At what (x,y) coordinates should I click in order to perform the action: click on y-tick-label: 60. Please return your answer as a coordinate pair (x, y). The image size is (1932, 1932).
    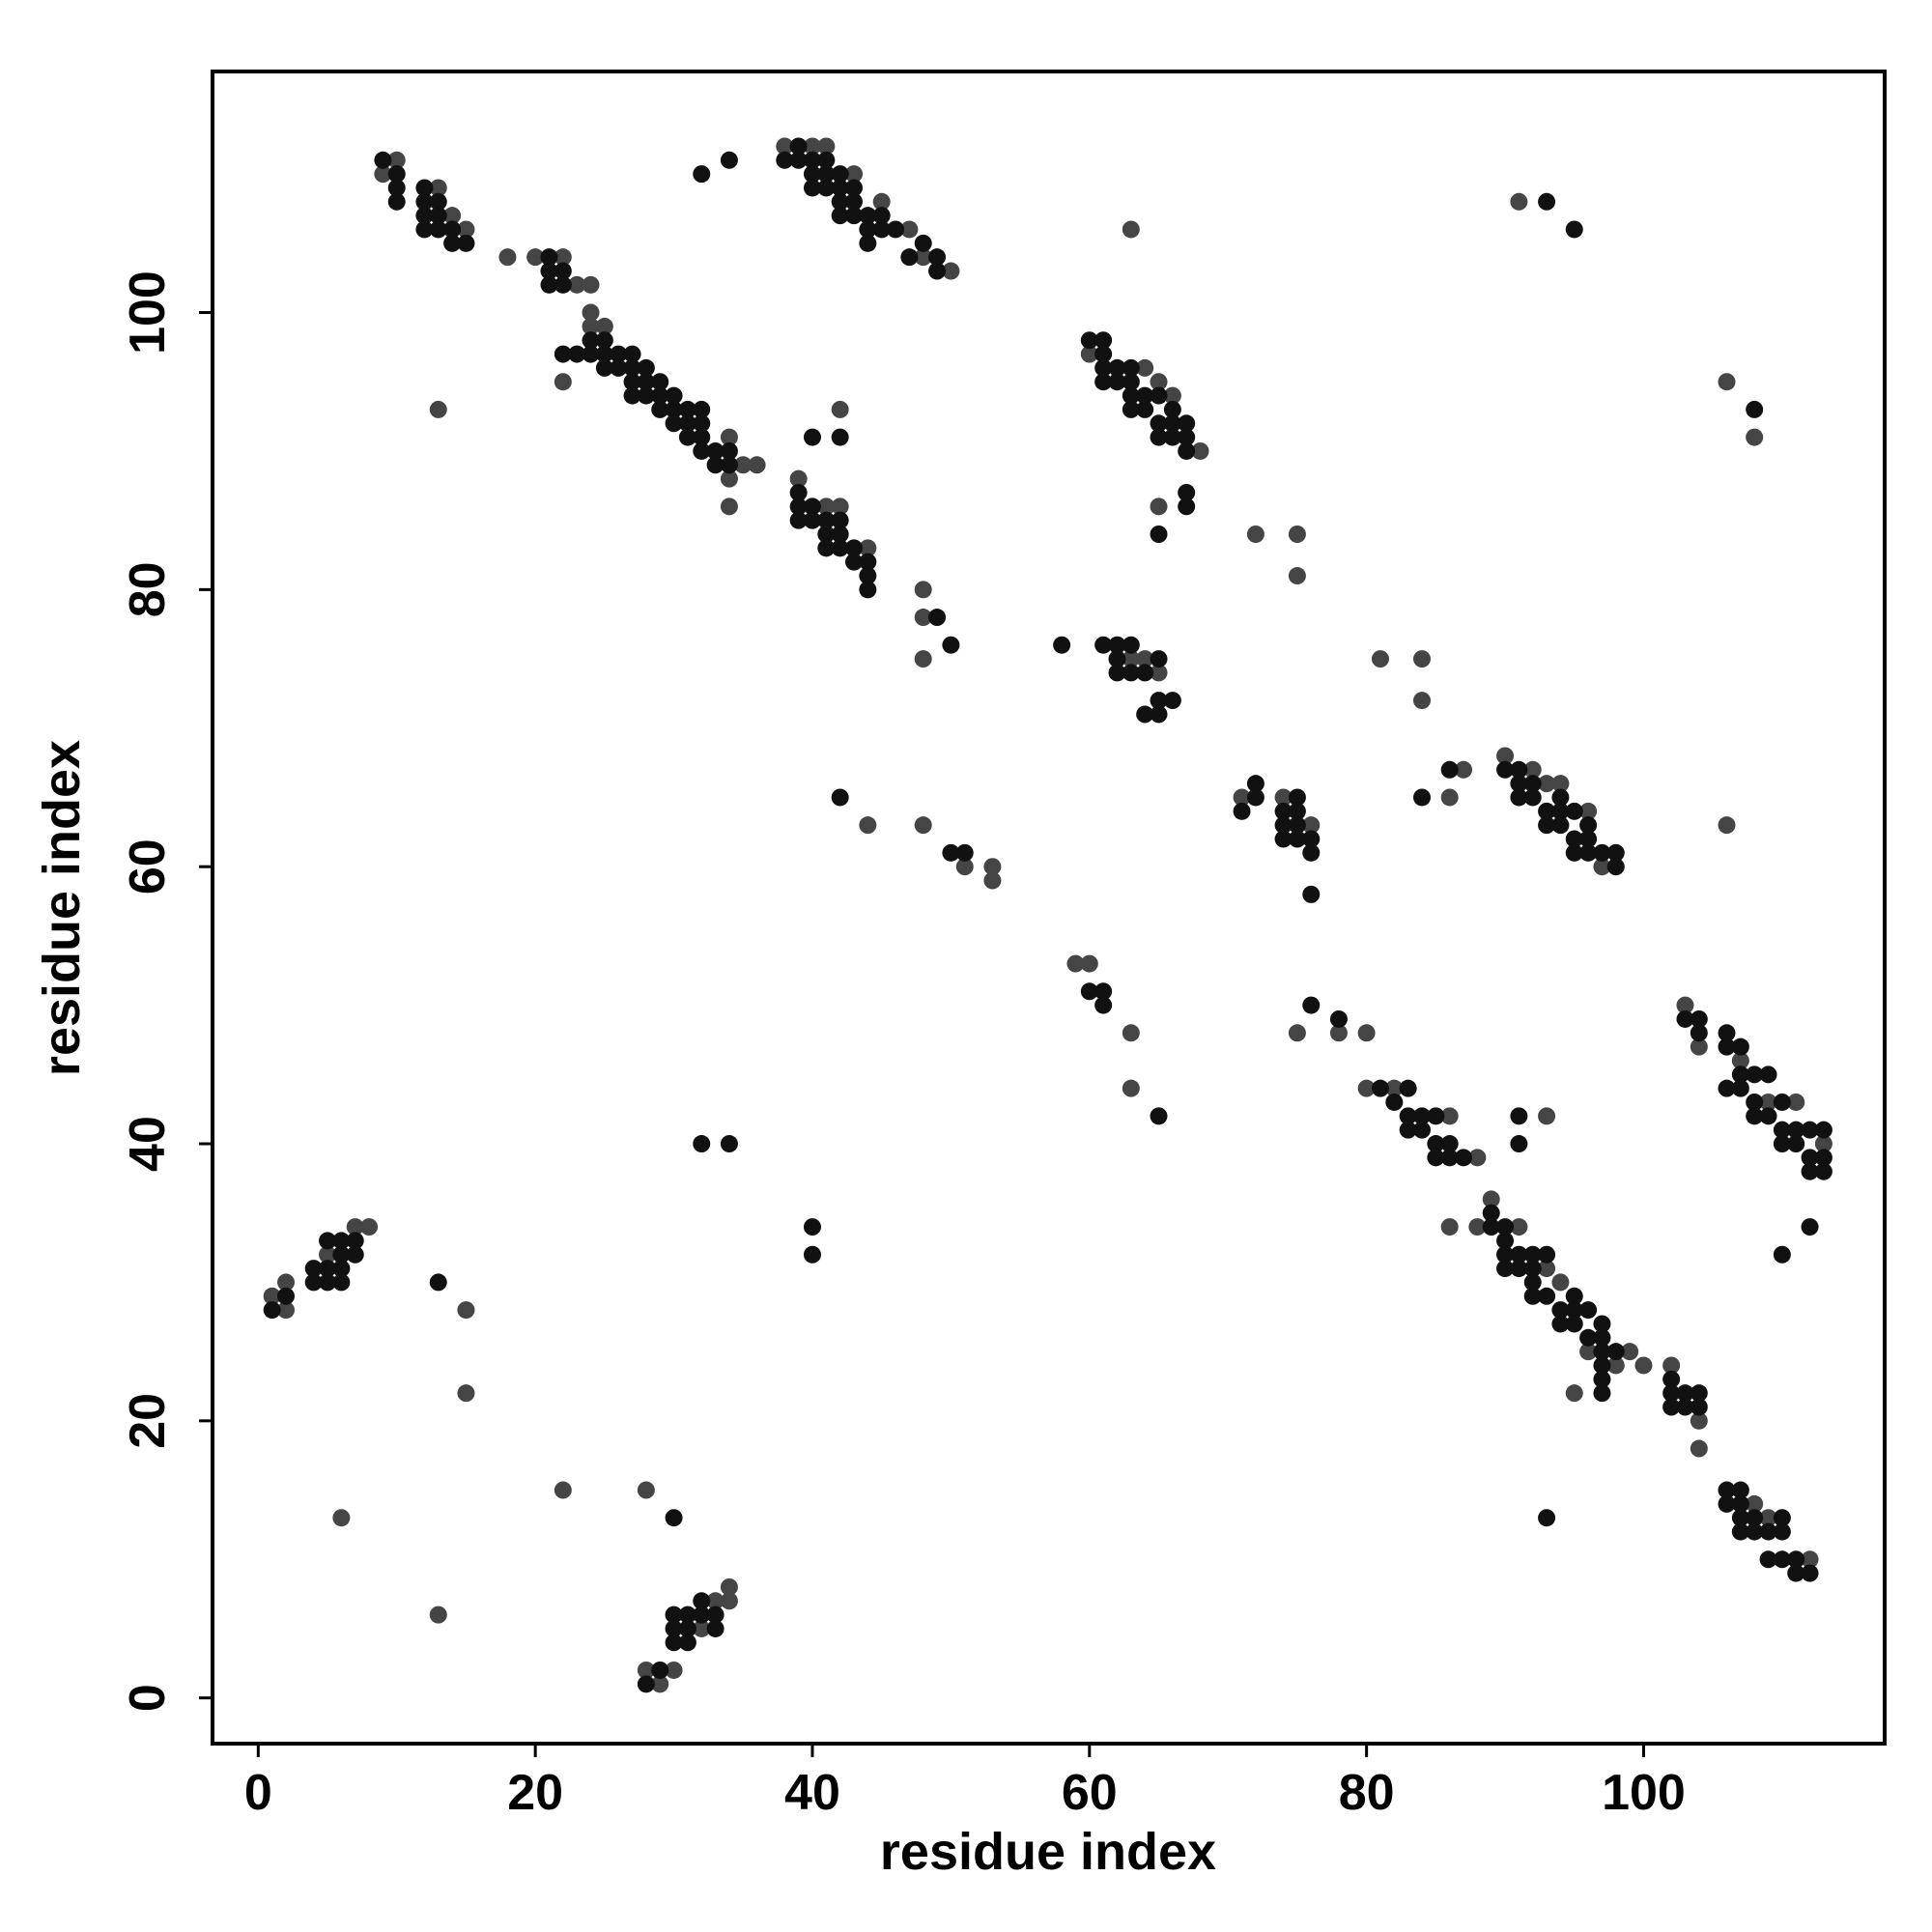
    Looking at the image, I should click on (148, 866).